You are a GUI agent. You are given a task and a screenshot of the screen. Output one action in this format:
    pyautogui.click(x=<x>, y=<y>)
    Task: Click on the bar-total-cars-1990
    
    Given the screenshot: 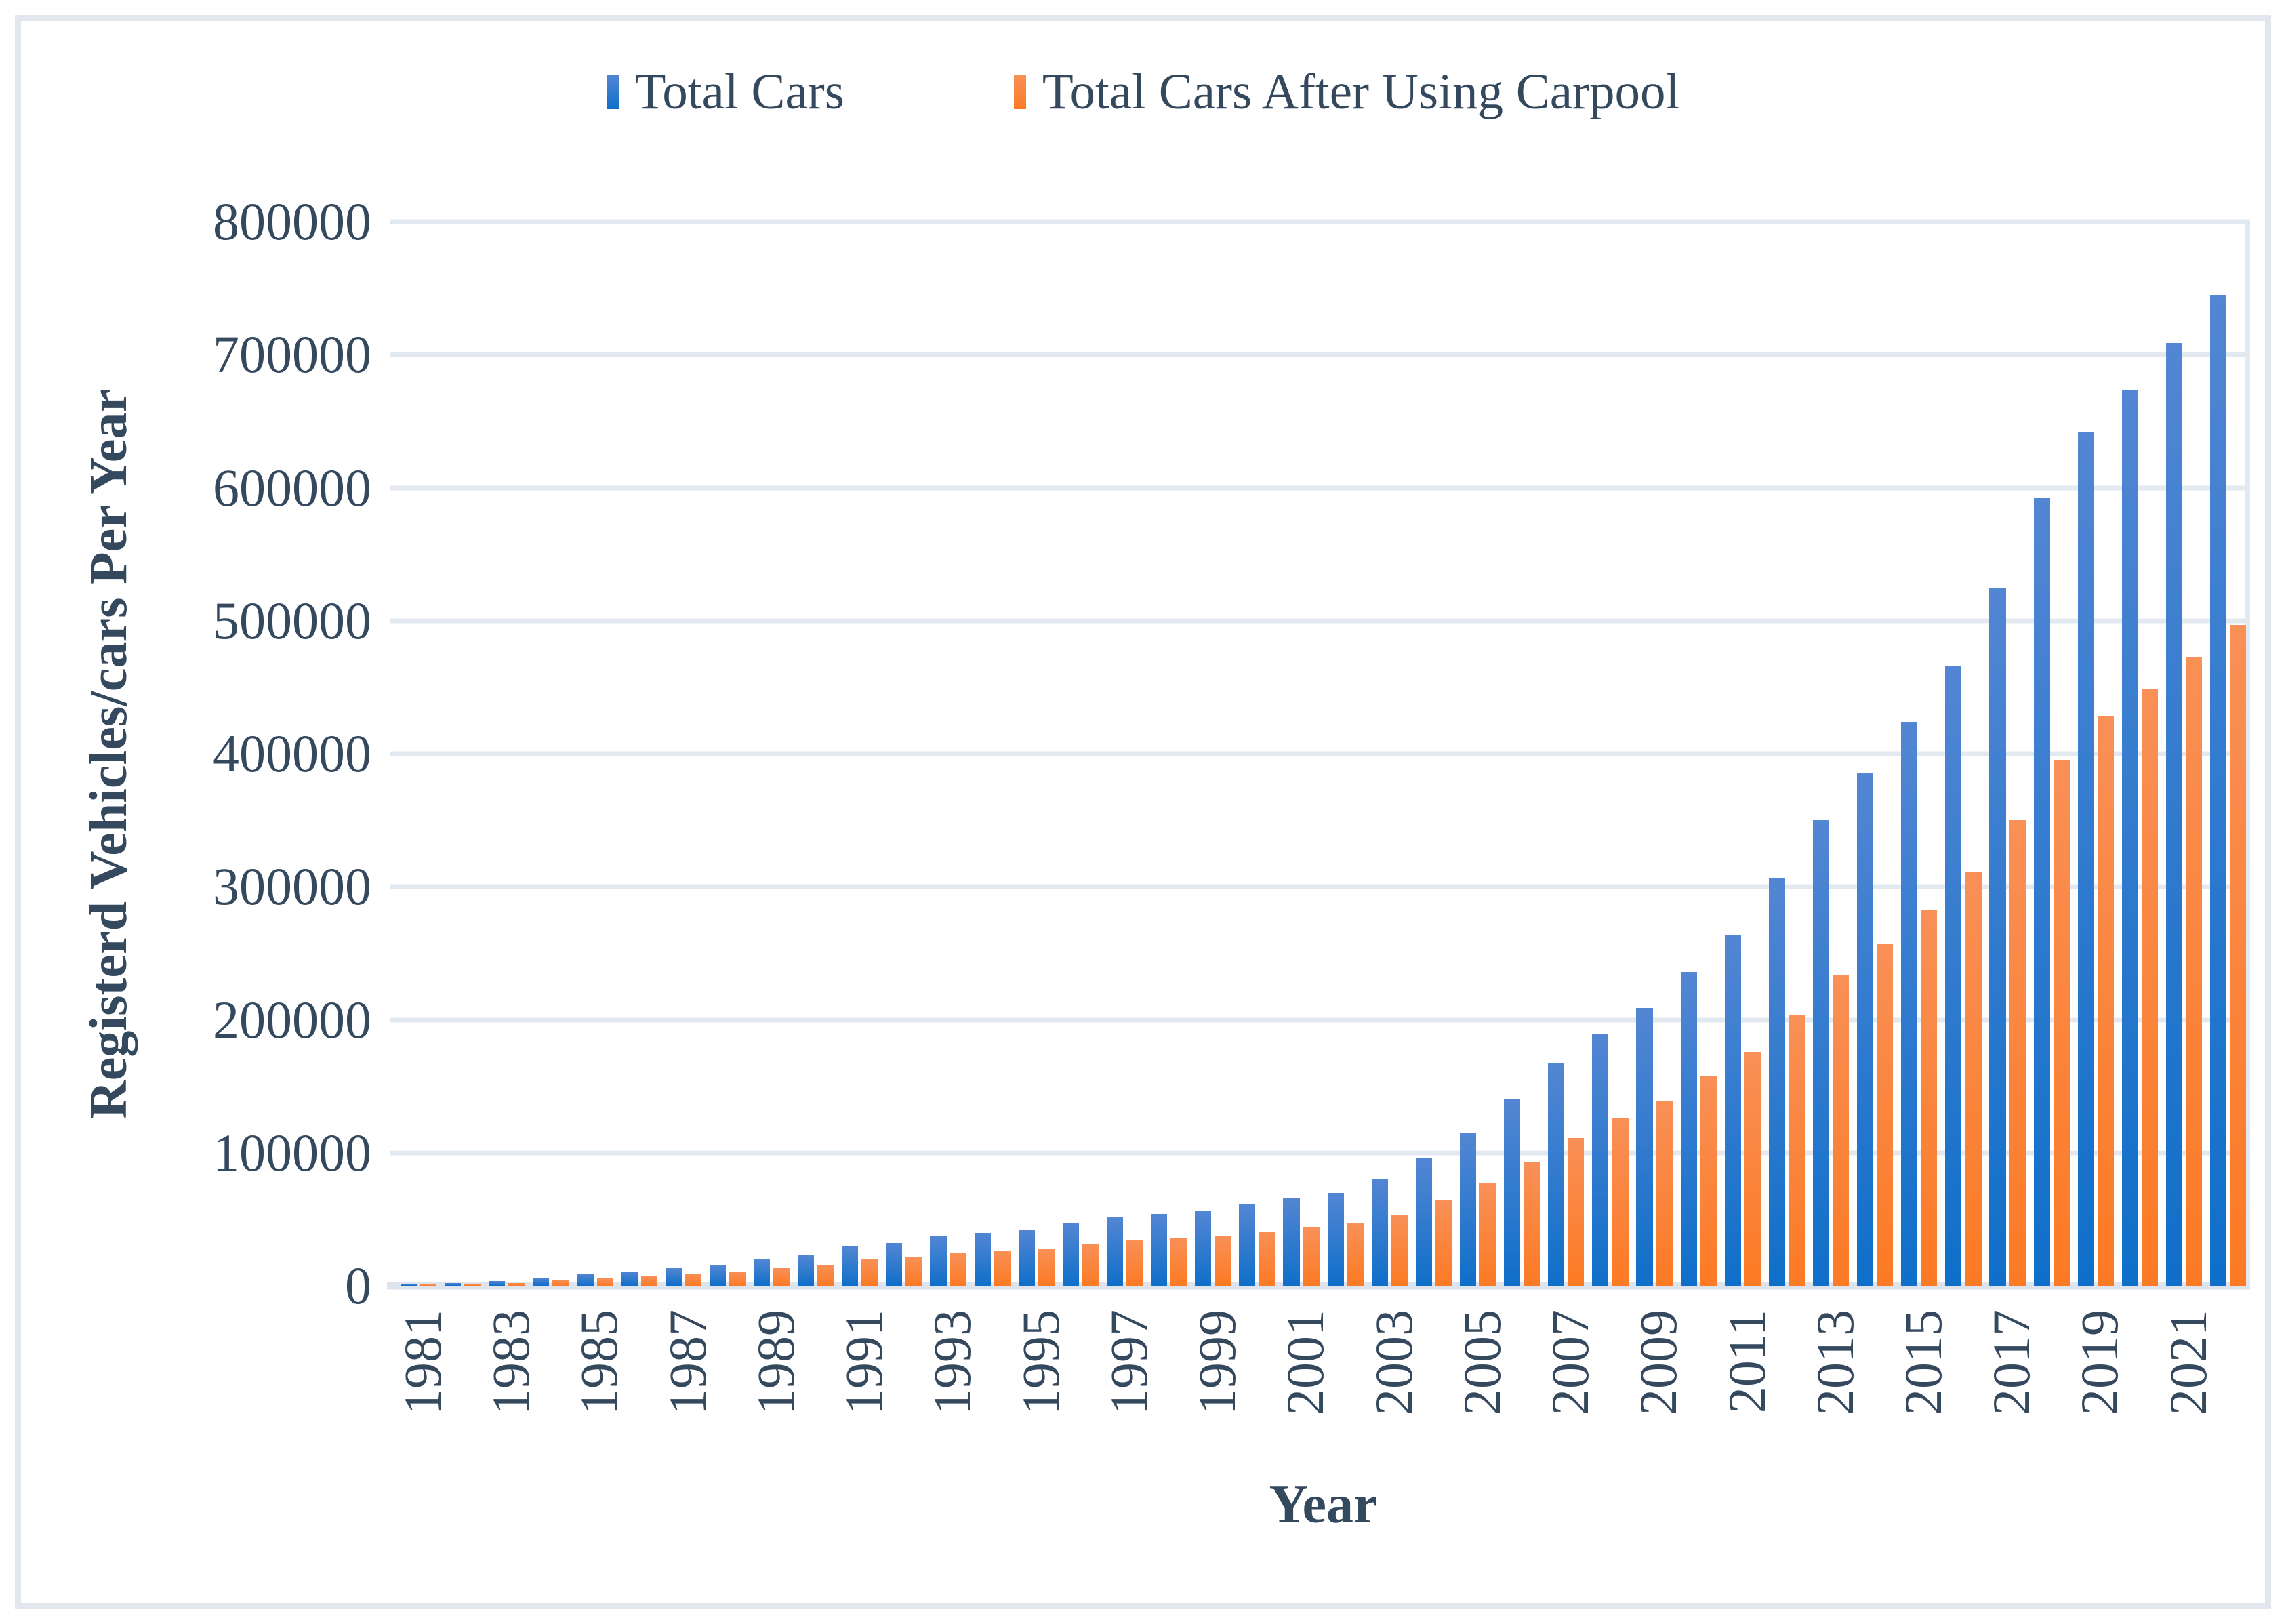 What is the action you would take?
    pyautogui.click(x=806, y=1270)
    